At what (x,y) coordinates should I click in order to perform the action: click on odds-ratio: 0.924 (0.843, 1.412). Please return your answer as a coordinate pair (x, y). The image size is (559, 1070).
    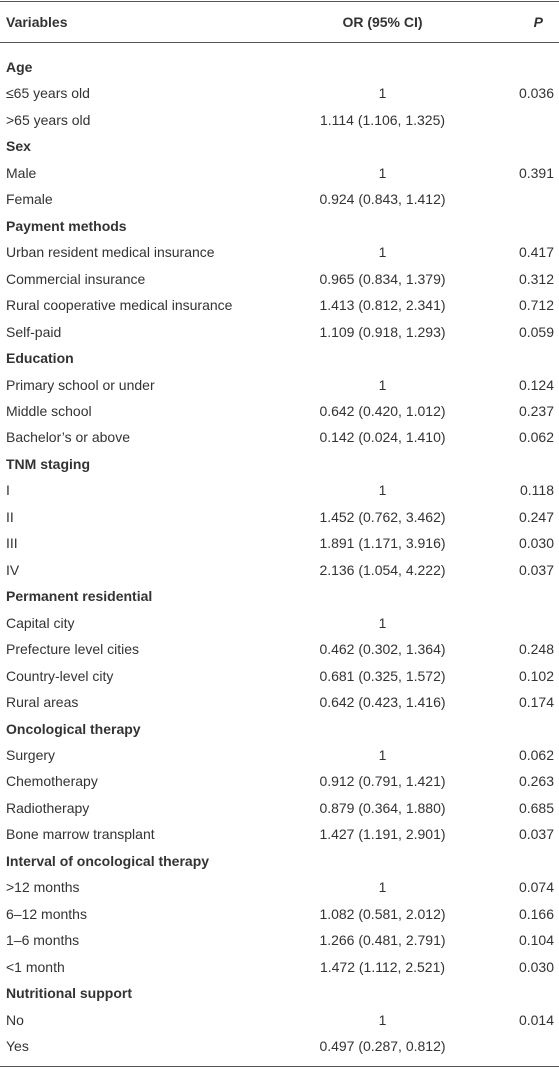
    Looking at the image, I should click on (382, 199).